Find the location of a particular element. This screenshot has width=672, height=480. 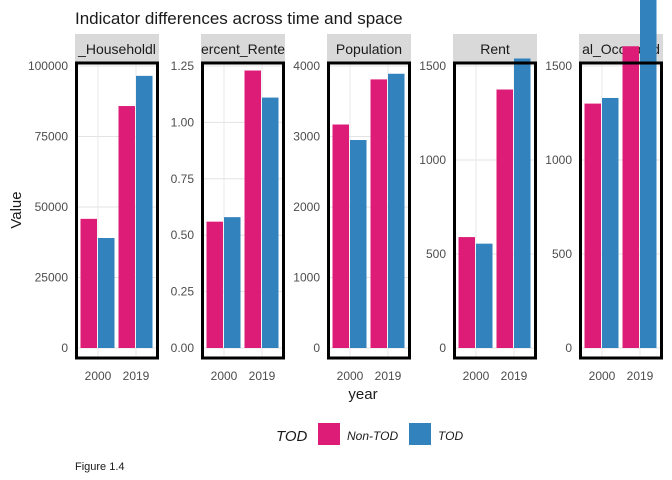

legend-key-tod is located at coordinates (420, 434).